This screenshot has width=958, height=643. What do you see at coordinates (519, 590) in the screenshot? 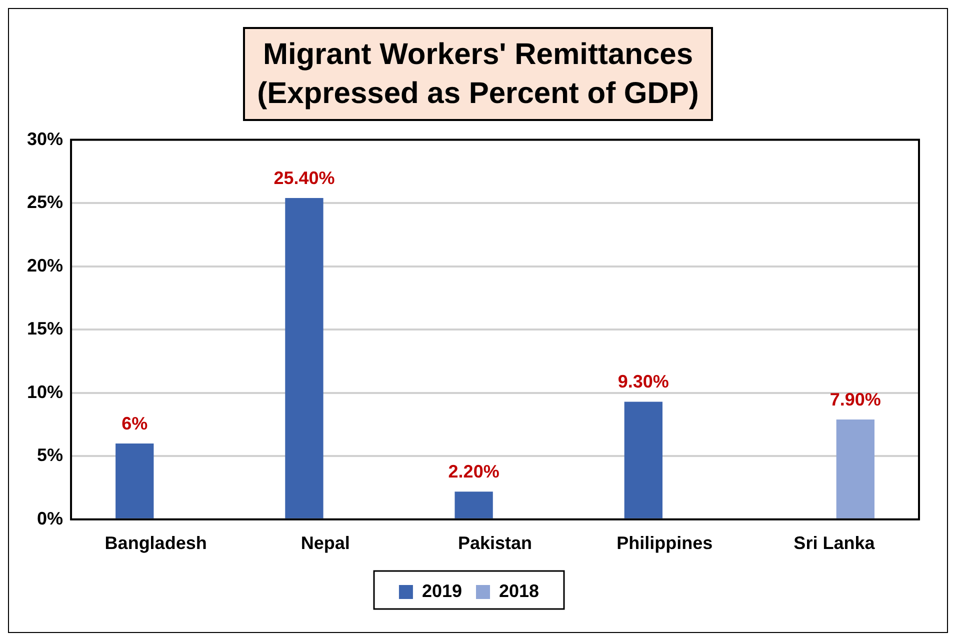
I see `legend-label: 2018` at bounding box center [519, 590].